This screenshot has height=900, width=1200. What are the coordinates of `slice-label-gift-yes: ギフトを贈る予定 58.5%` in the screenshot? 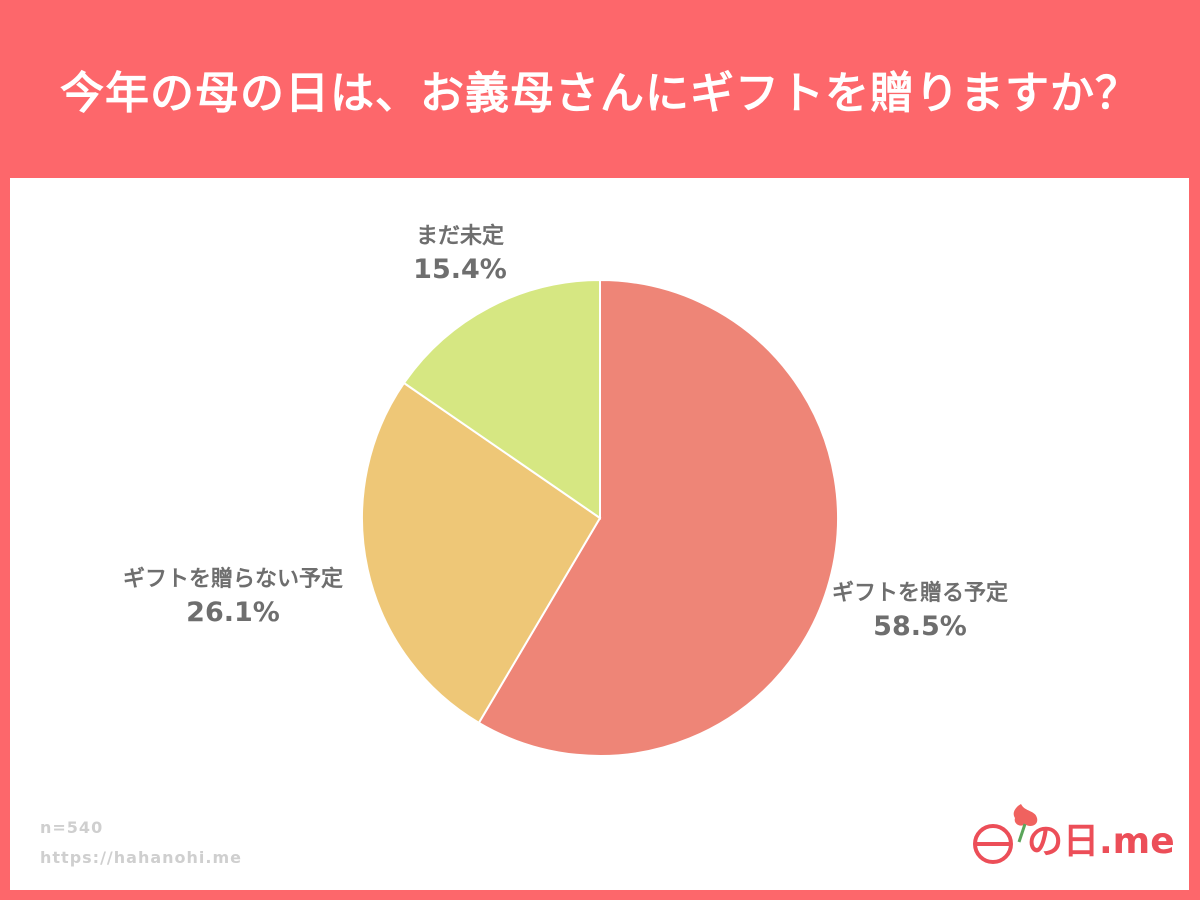 It's located at (920, 612).